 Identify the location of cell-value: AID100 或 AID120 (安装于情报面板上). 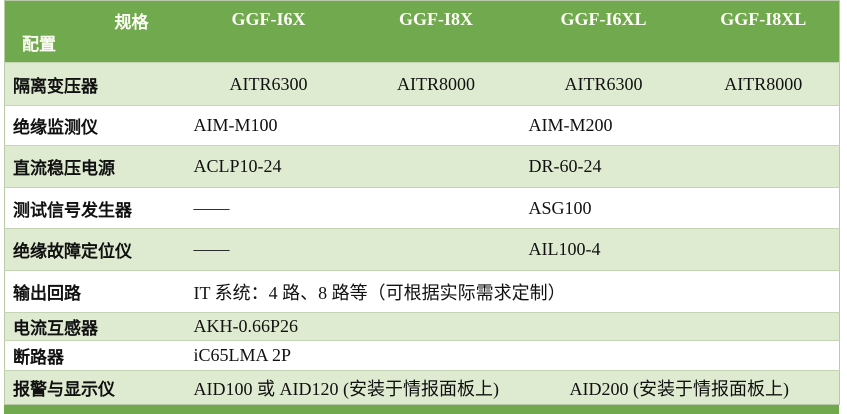
(352, 387).